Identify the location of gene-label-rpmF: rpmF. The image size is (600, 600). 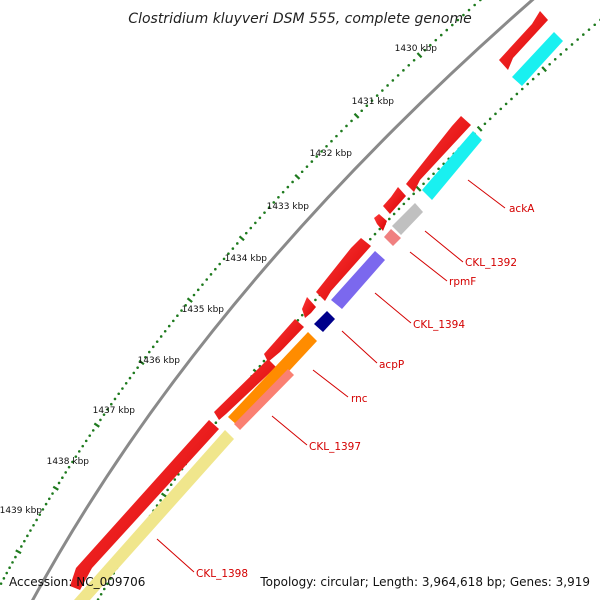
(462, 282).